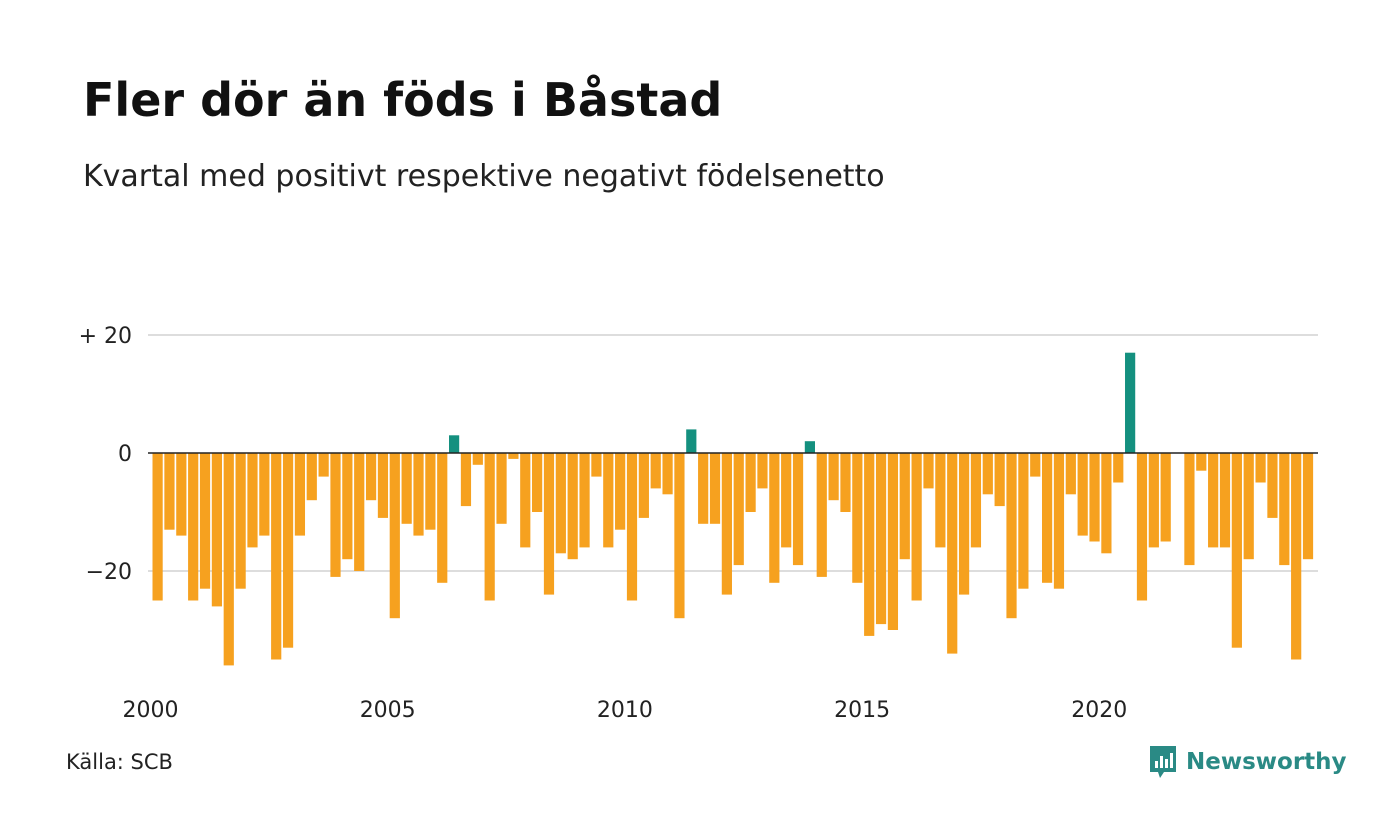  I want to click on newsworthy-logo: Newsworthy, so click(1247, 762).